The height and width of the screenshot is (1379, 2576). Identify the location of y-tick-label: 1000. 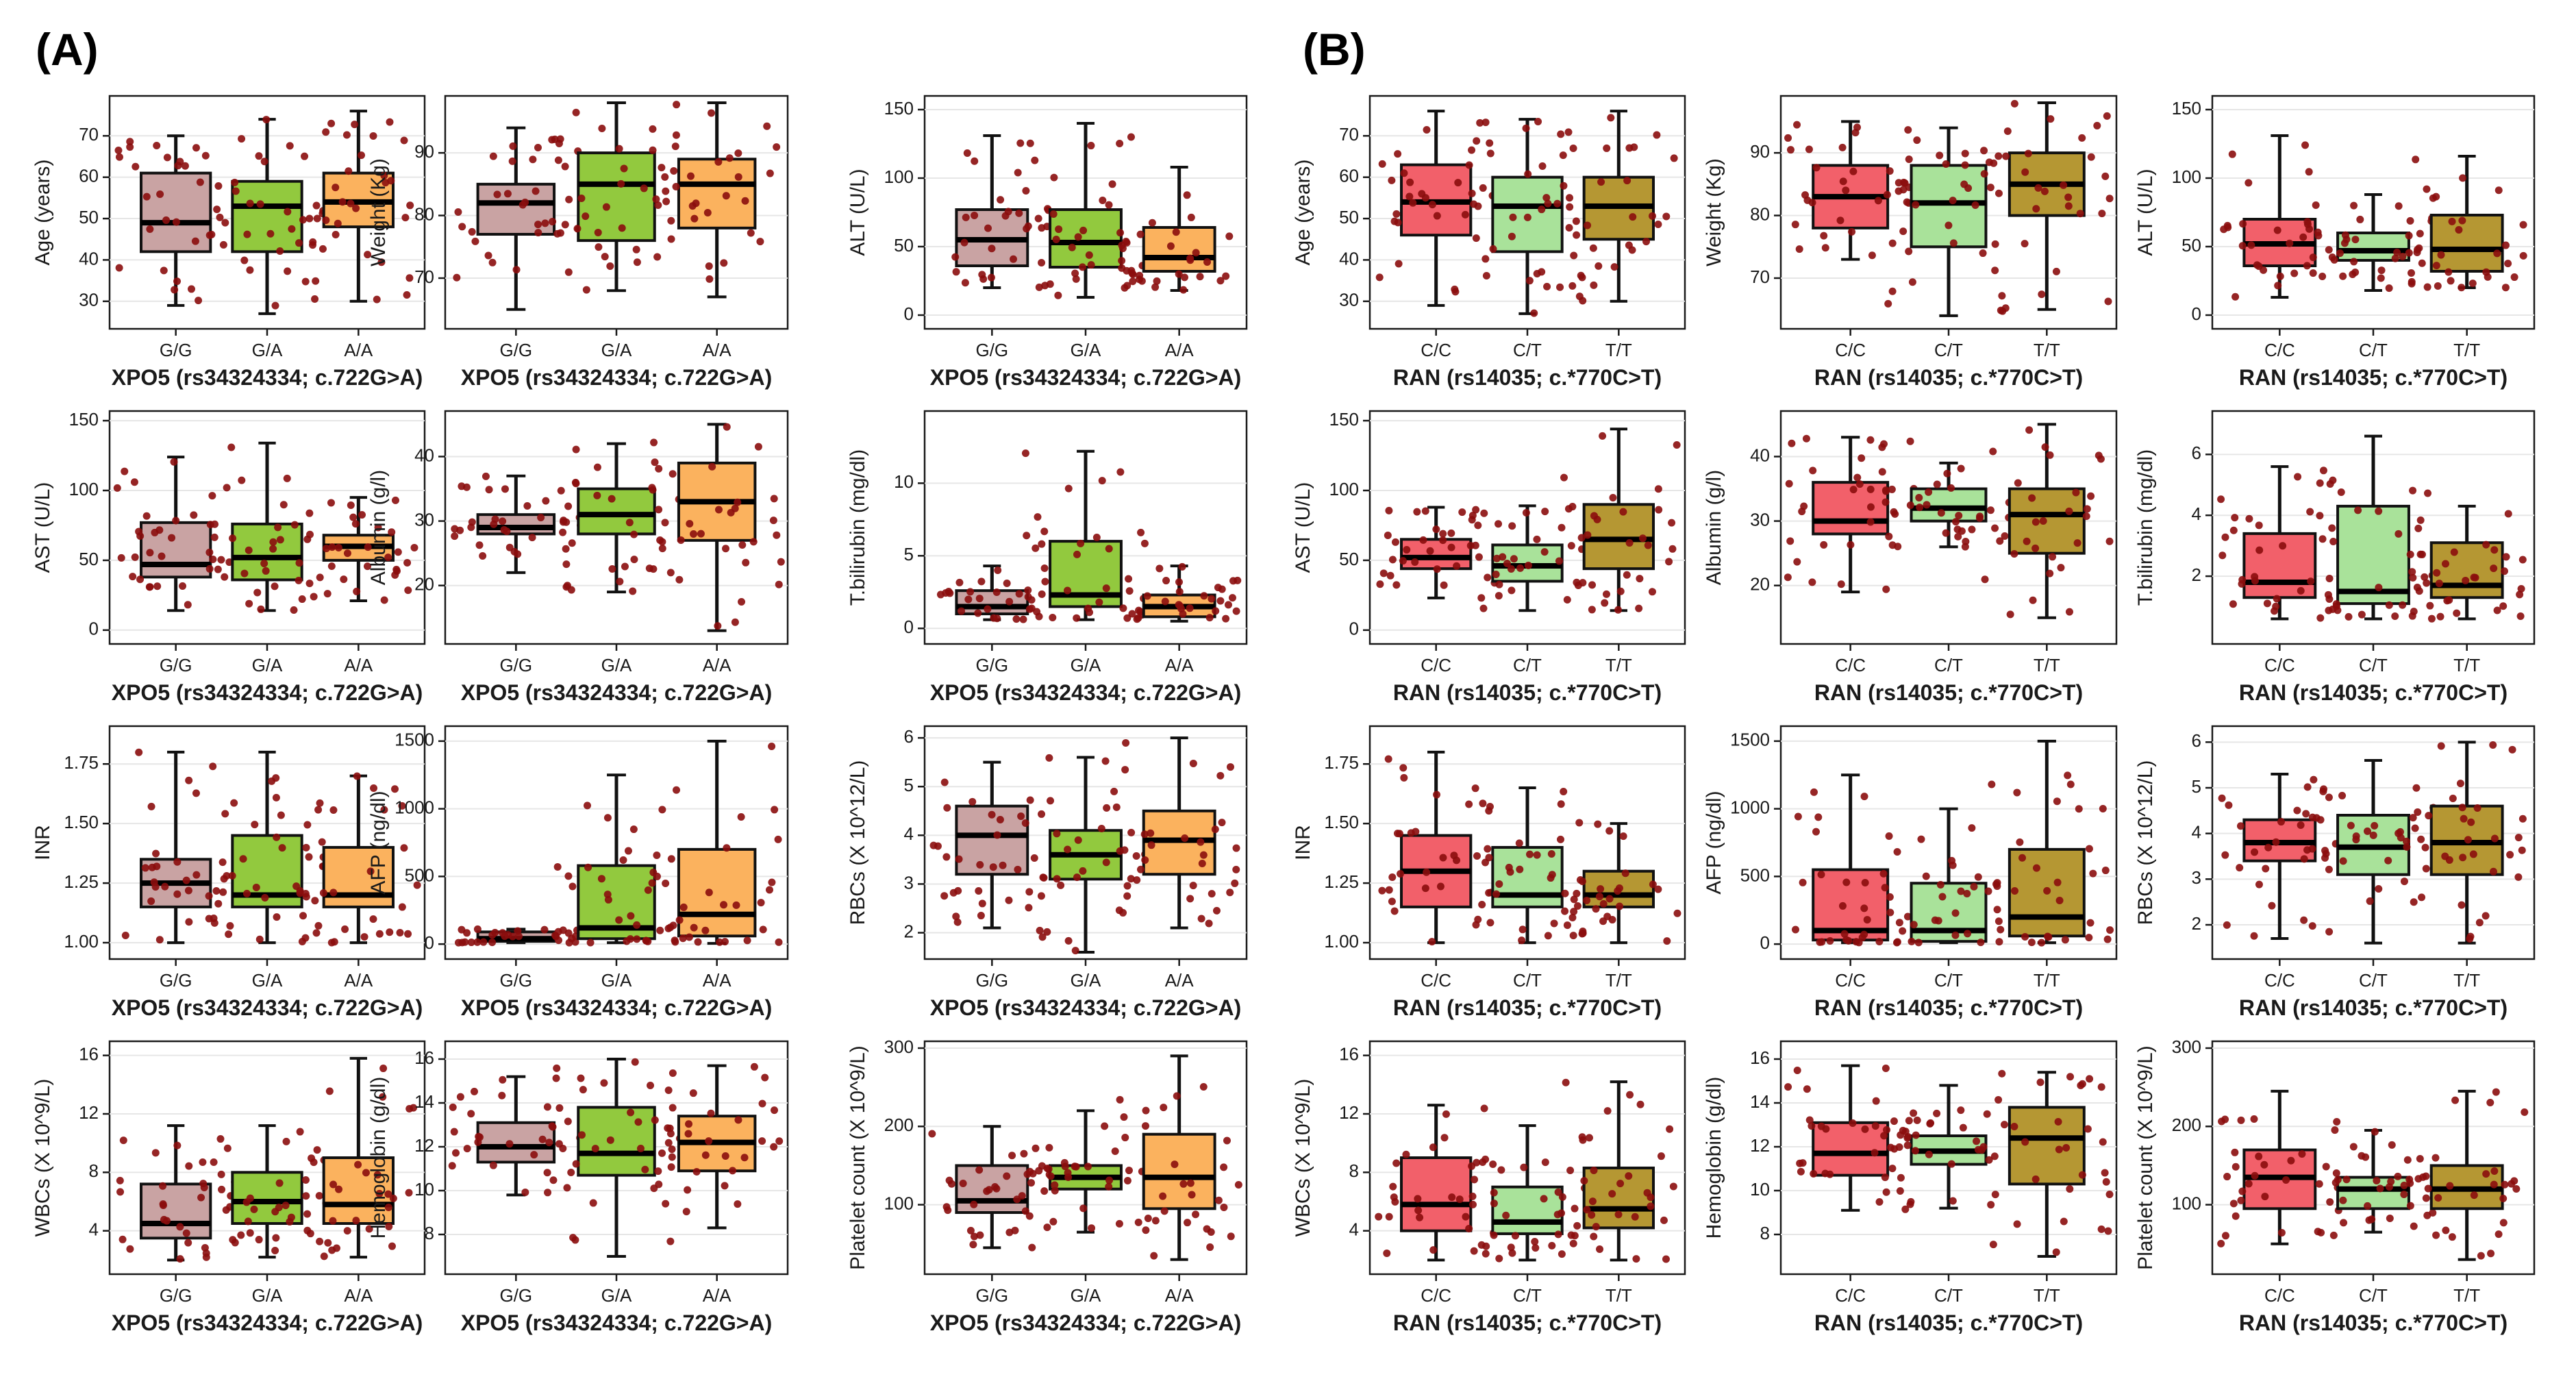
(1750, 807).